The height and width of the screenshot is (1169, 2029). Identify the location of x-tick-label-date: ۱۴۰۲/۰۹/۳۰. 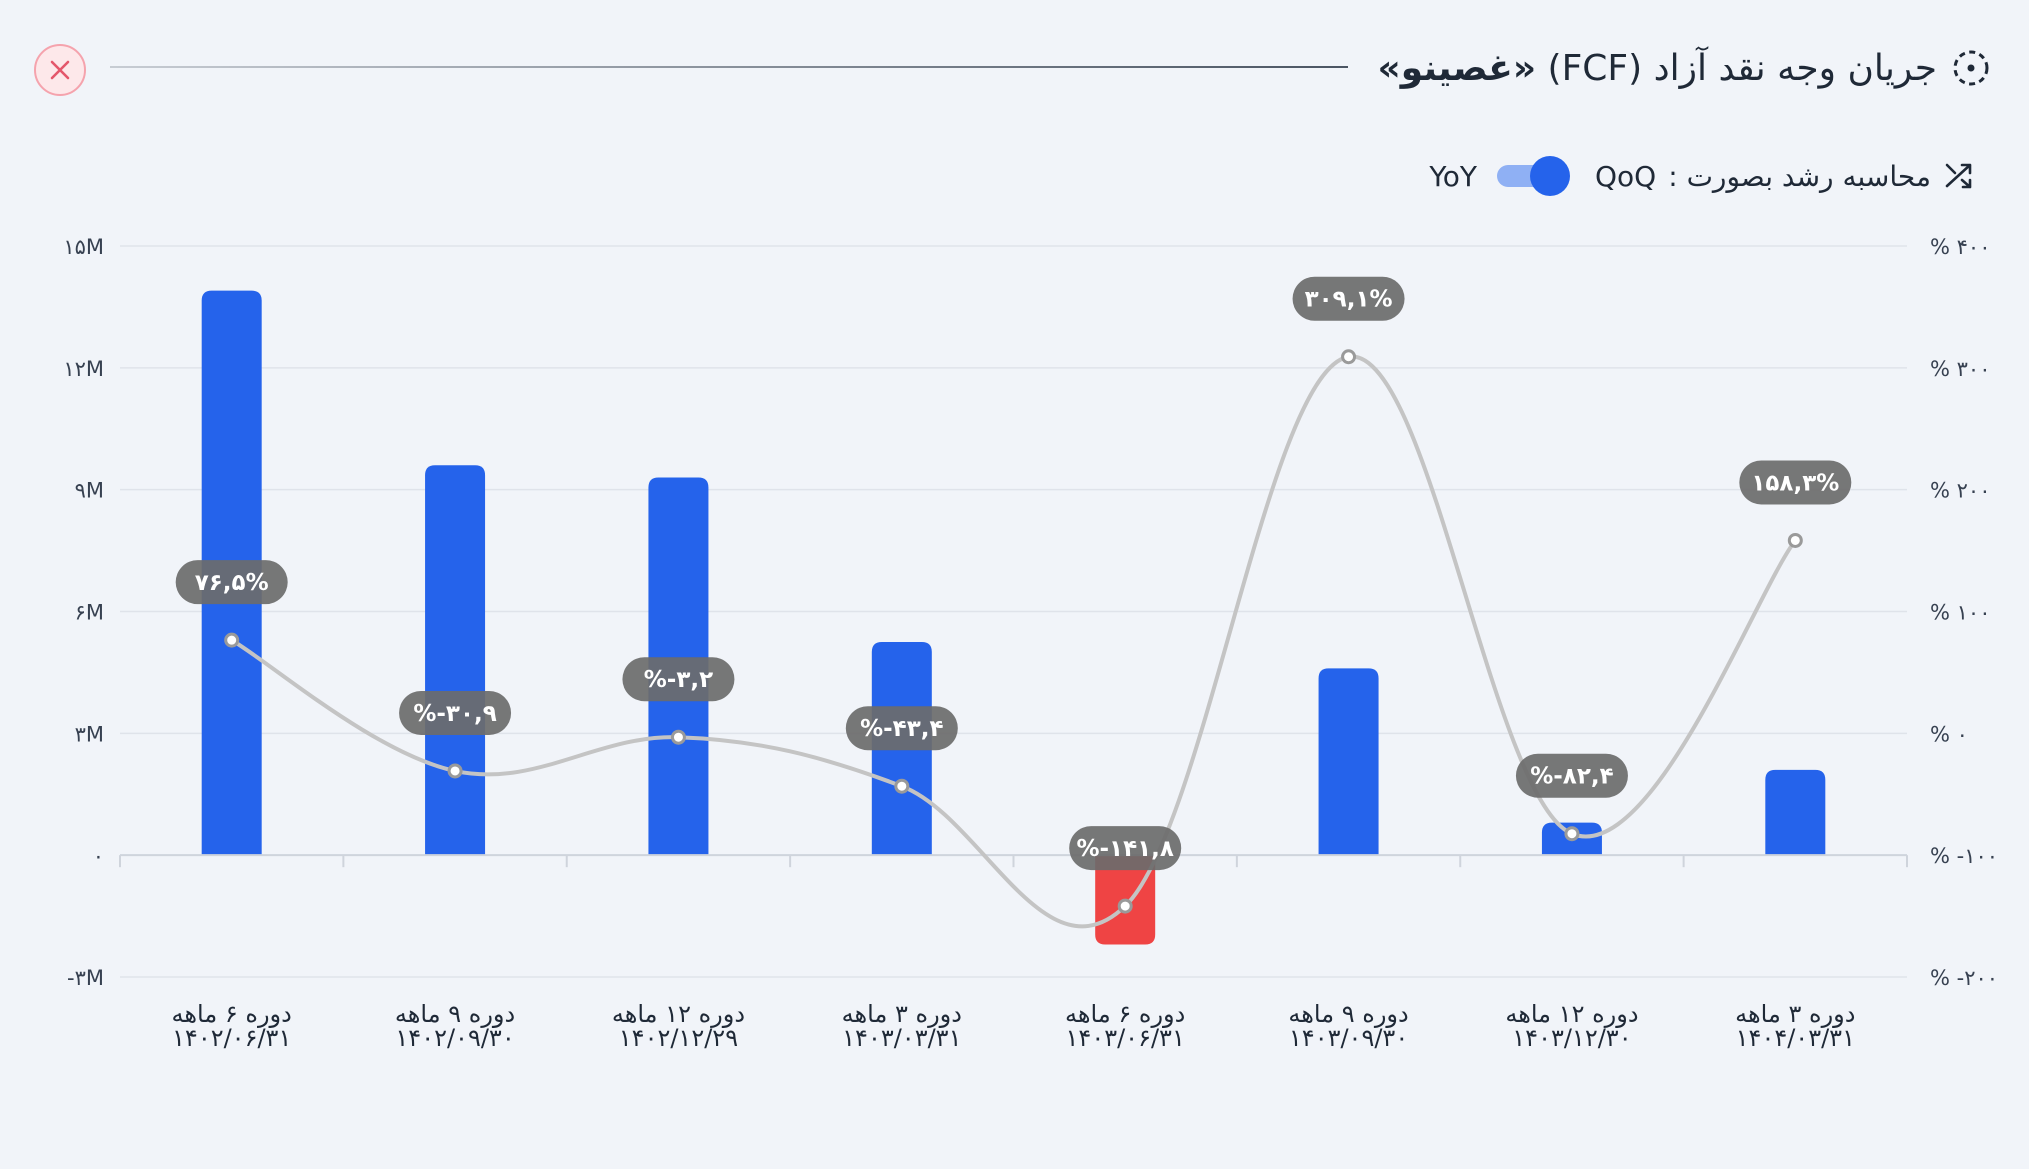
(454, 1038).